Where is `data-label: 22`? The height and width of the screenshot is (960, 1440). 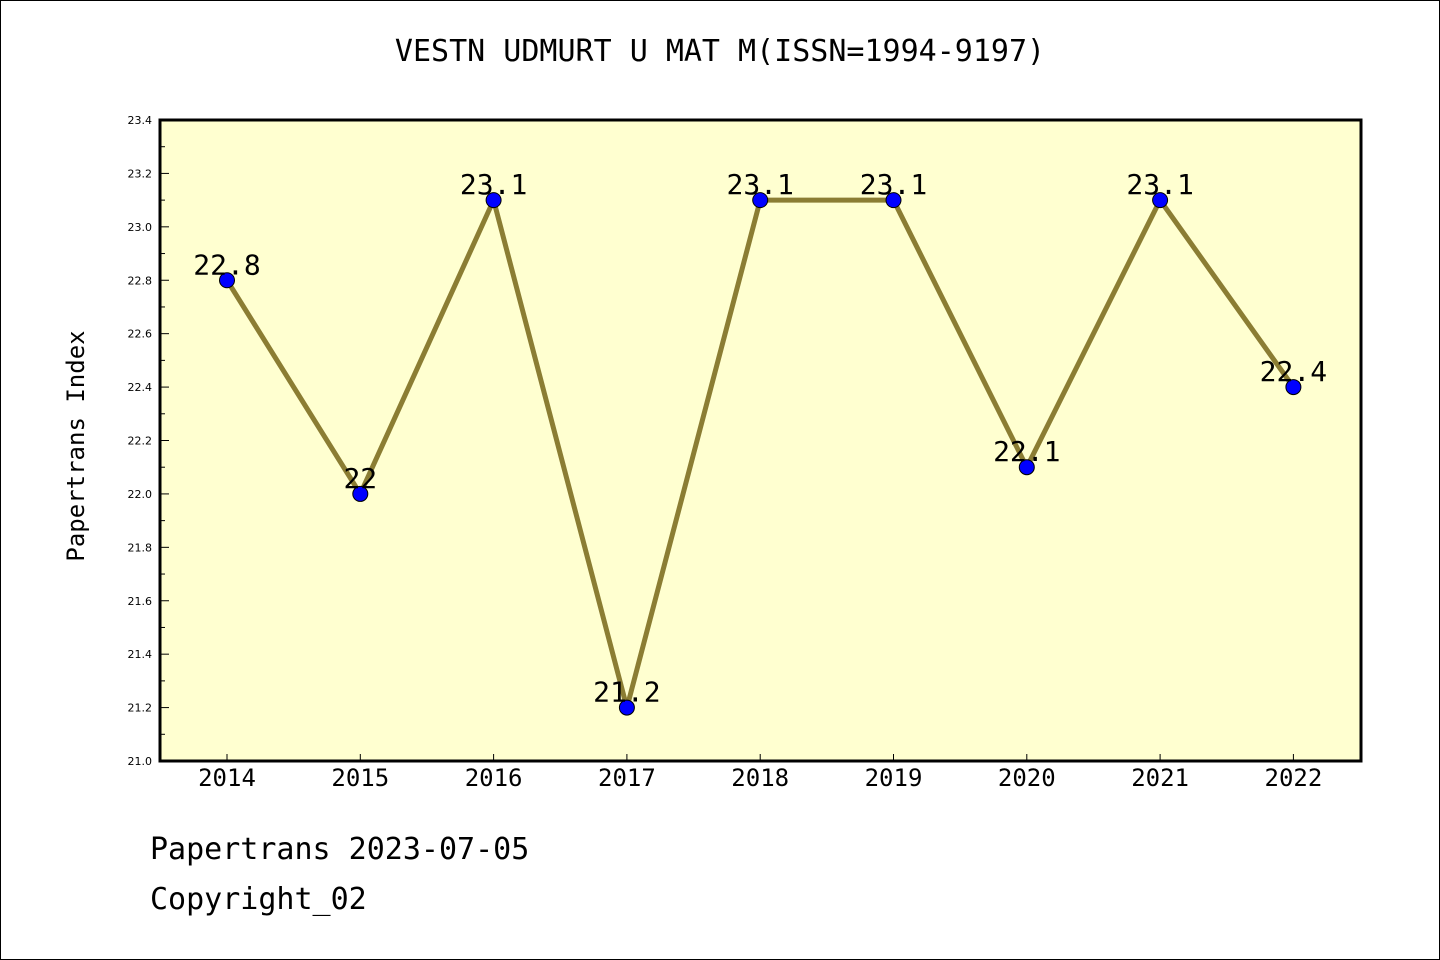 data-label: 22 is located at coordinates (360, 478).